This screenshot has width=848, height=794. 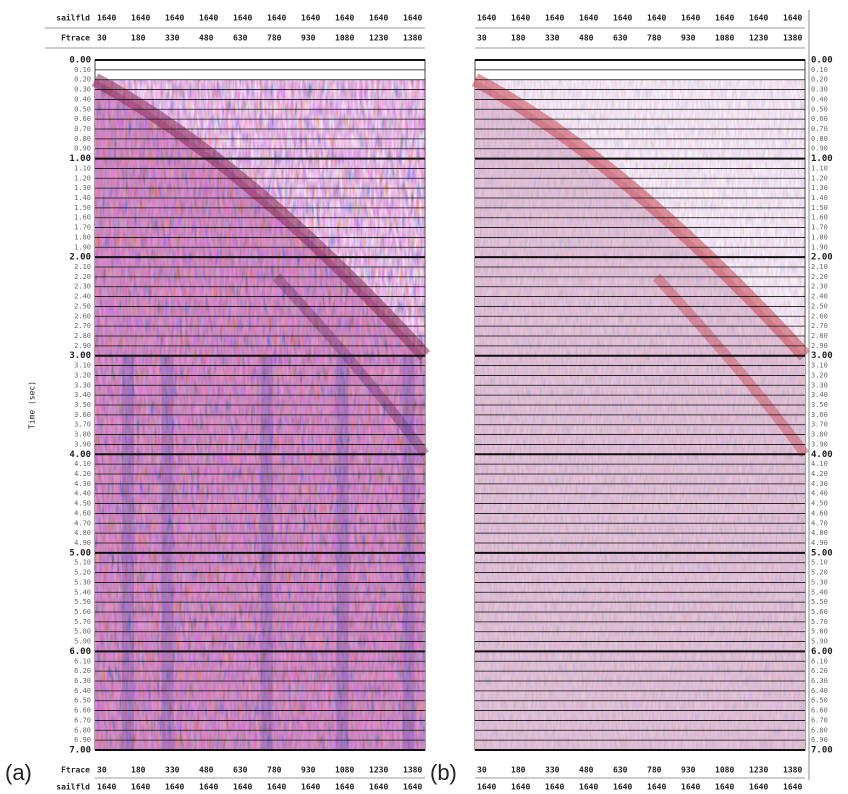 What do you see at coordinates (822, 356) in the screenshot?
I see `time-tick-label: 3.00` at bounding box center [822, 356].